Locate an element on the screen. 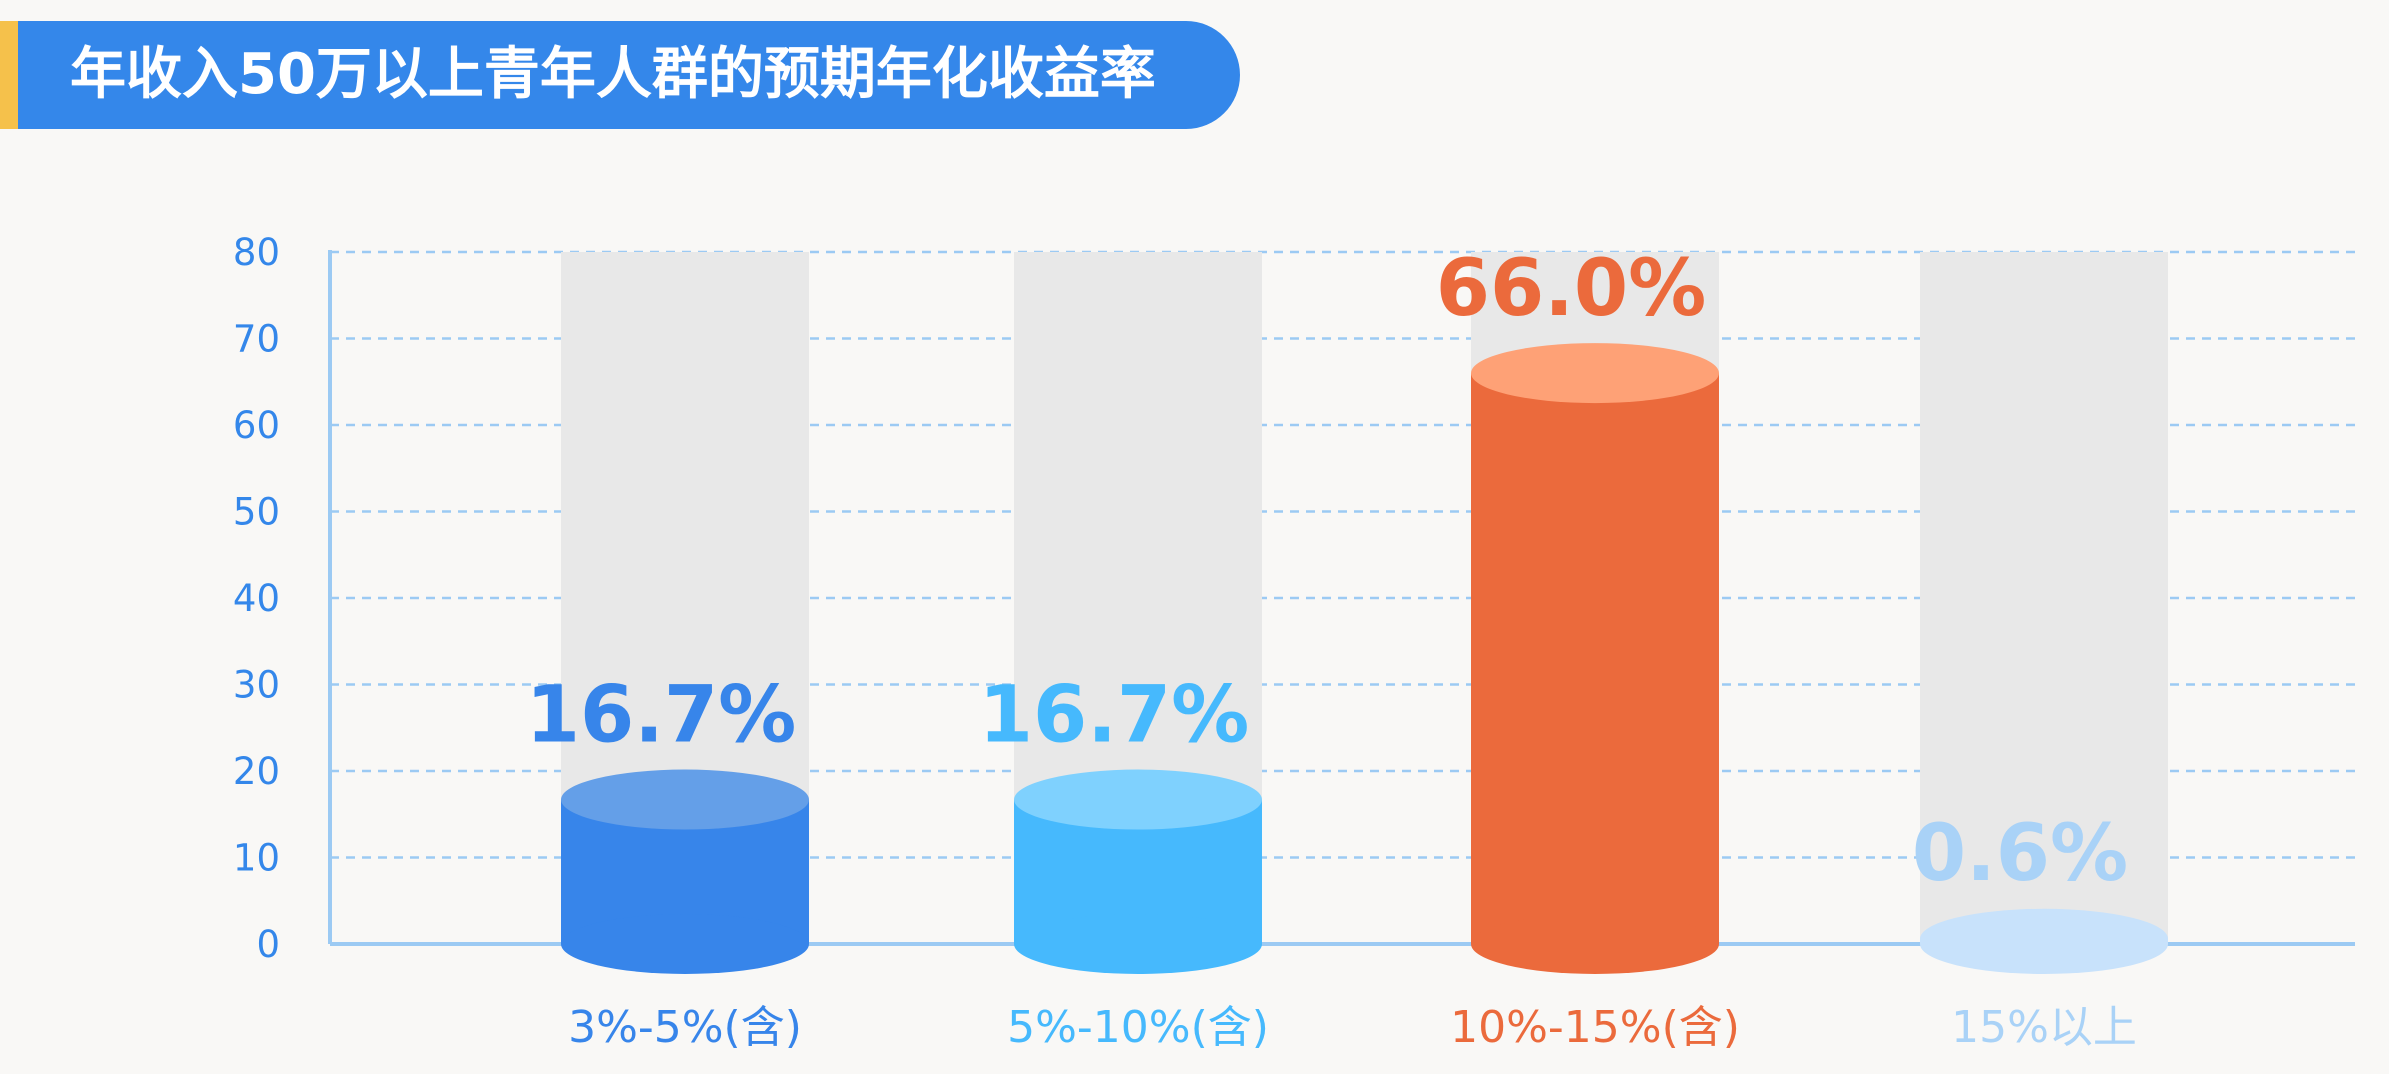  title-accent is located at coordinates (9, 75).